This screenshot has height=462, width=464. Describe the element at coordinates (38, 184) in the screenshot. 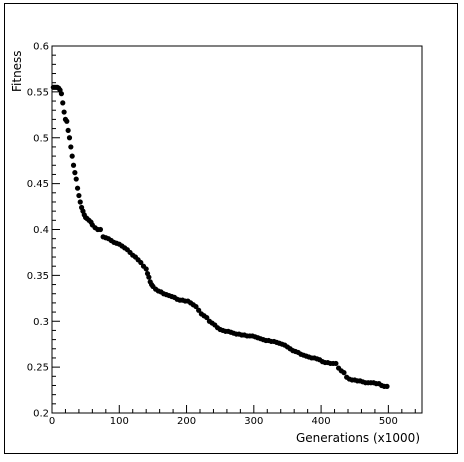

I see `y-tick-label: 0.45` at that location.